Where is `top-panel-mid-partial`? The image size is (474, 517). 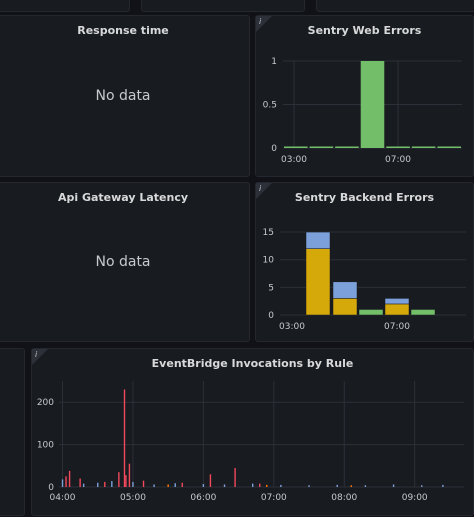
top-panel-mid-partial is located at coordinates (223, 6).